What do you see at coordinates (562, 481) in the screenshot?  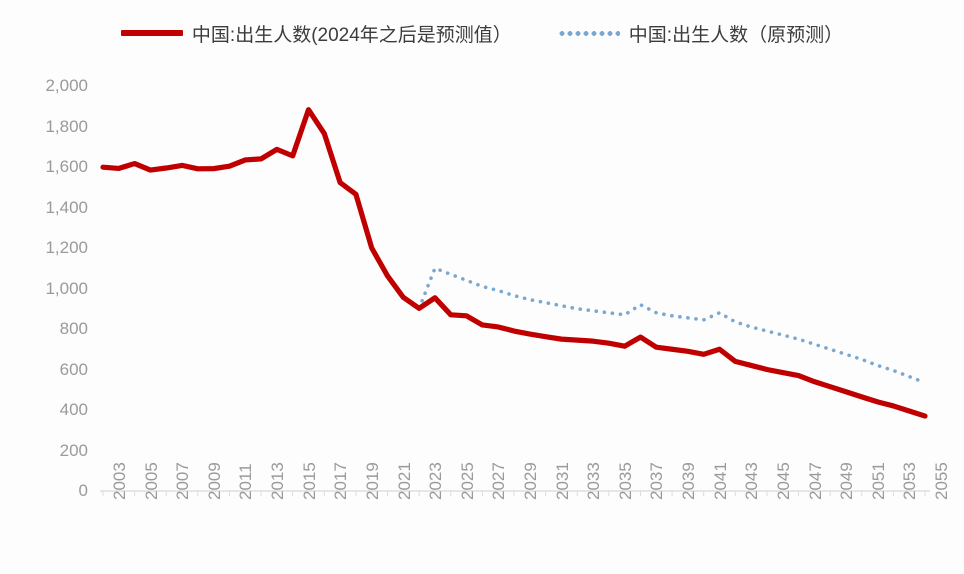 I see `x-axis-tick-label: 2031` at bounding box center [562, 481].